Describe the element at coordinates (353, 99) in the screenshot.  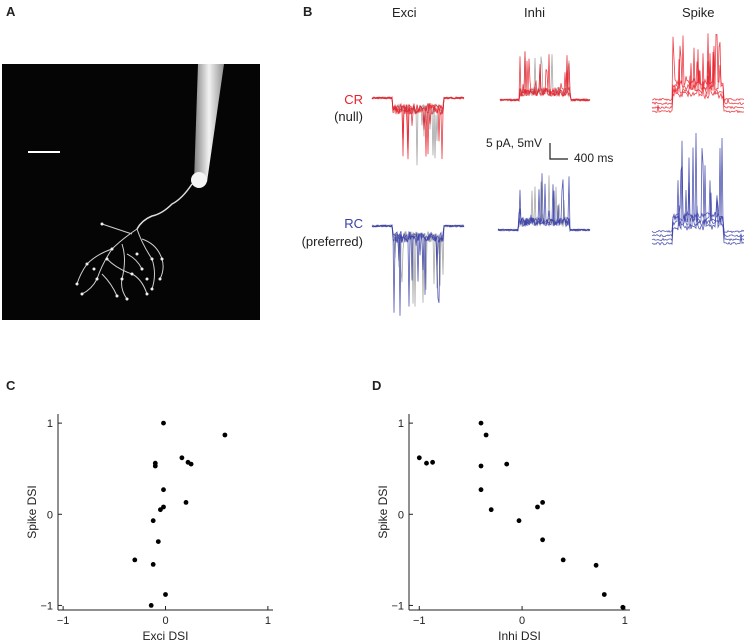
I see `row-label-cr: CR` at that location.